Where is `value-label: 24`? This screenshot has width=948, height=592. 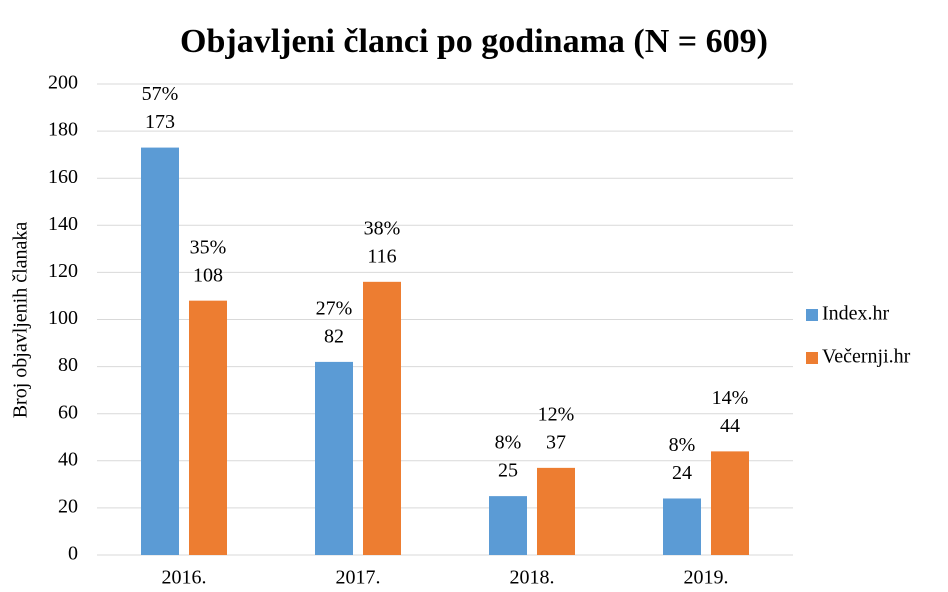 value-label: 24 is located at coordinates (682, 473).